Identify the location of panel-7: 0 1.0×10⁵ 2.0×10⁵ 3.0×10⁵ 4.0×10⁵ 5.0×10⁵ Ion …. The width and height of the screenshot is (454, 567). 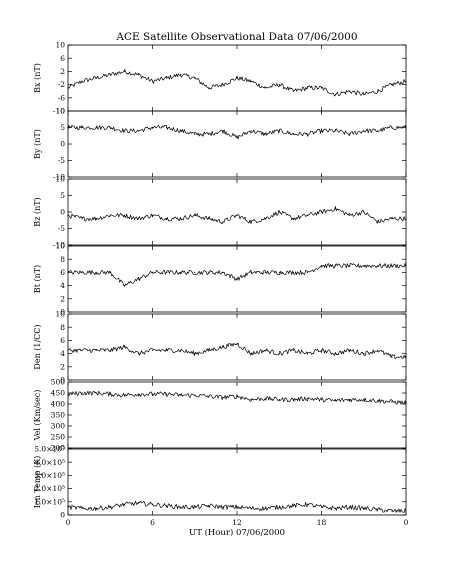
(220, 482).